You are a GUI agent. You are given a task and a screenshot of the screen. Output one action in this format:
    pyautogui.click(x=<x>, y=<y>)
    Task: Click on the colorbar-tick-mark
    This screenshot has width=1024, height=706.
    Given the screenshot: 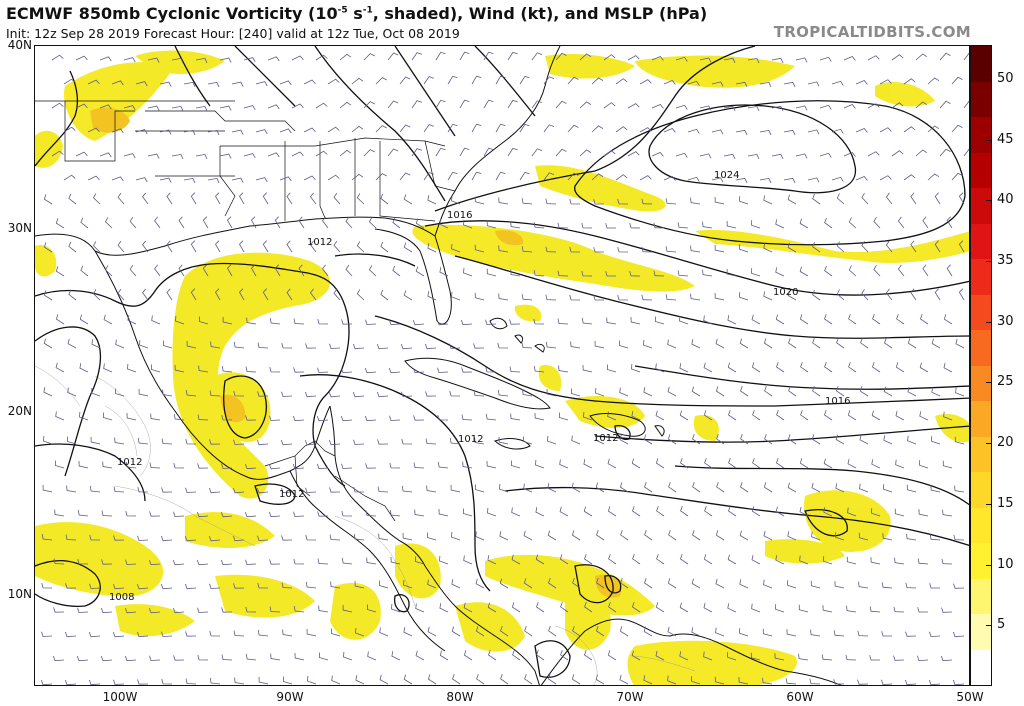 What is the action you would take?
    pyautogui.click(x=989, y=626)
    